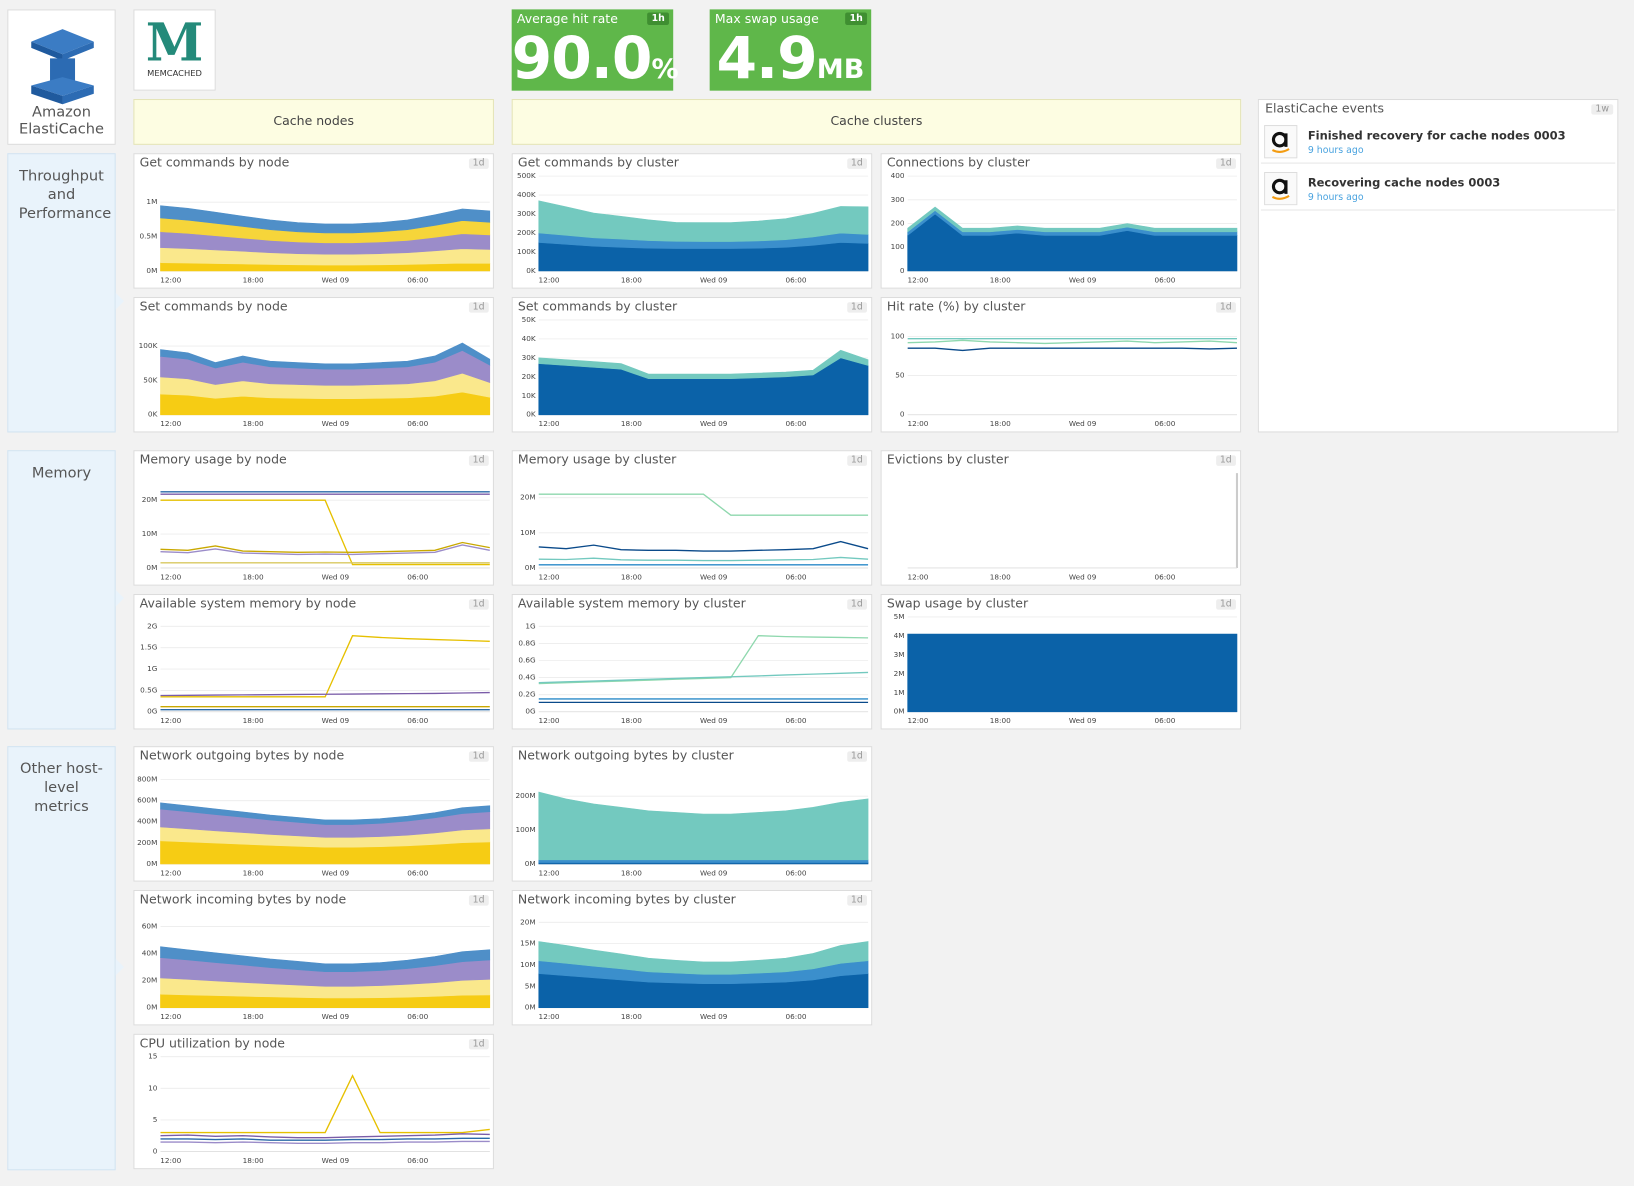  Describe the element at coordinates (956, 306) in the screenshot. I see `widget-title: Hit rate (%) by cluster` at that location.